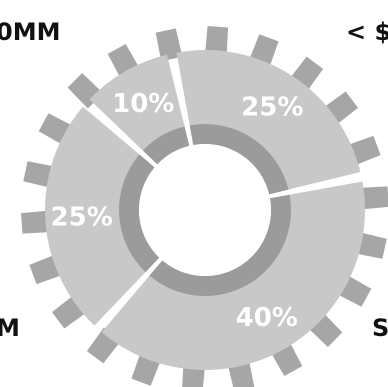  I want to click on edge-label-bottom-left: M, so click(10, 328).